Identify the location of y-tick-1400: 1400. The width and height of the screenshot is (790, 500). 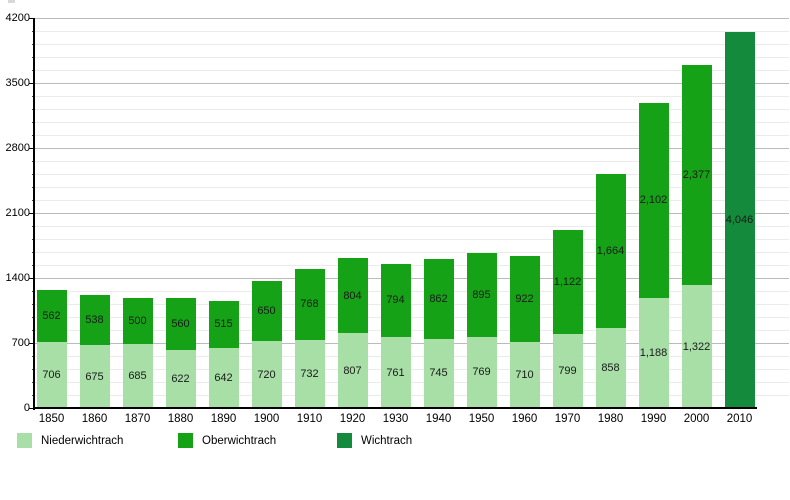
(17, 278).